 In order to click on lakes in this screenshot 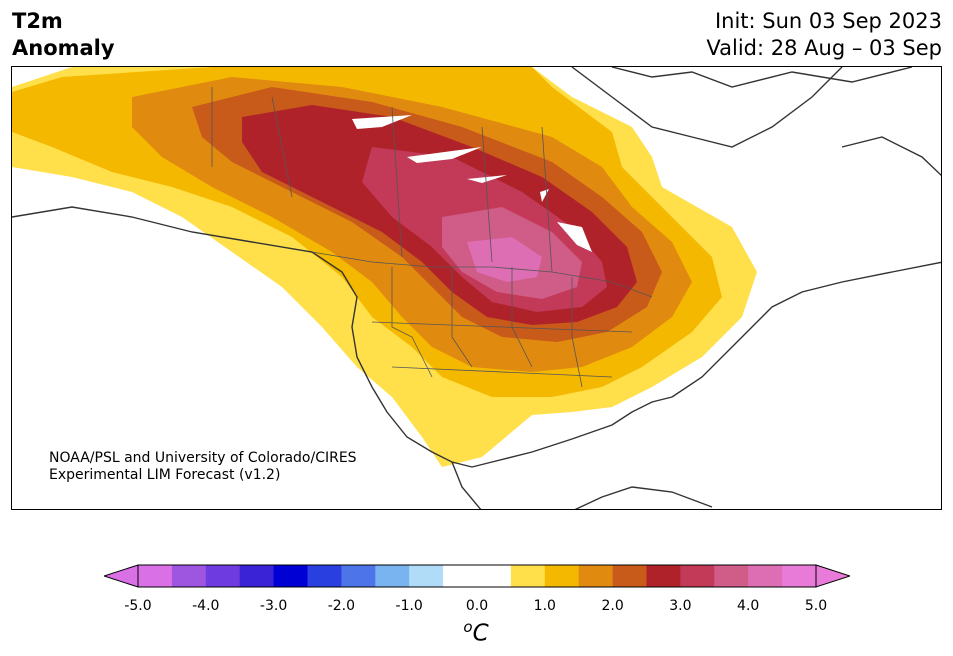, I will do `click(472, 183)`.